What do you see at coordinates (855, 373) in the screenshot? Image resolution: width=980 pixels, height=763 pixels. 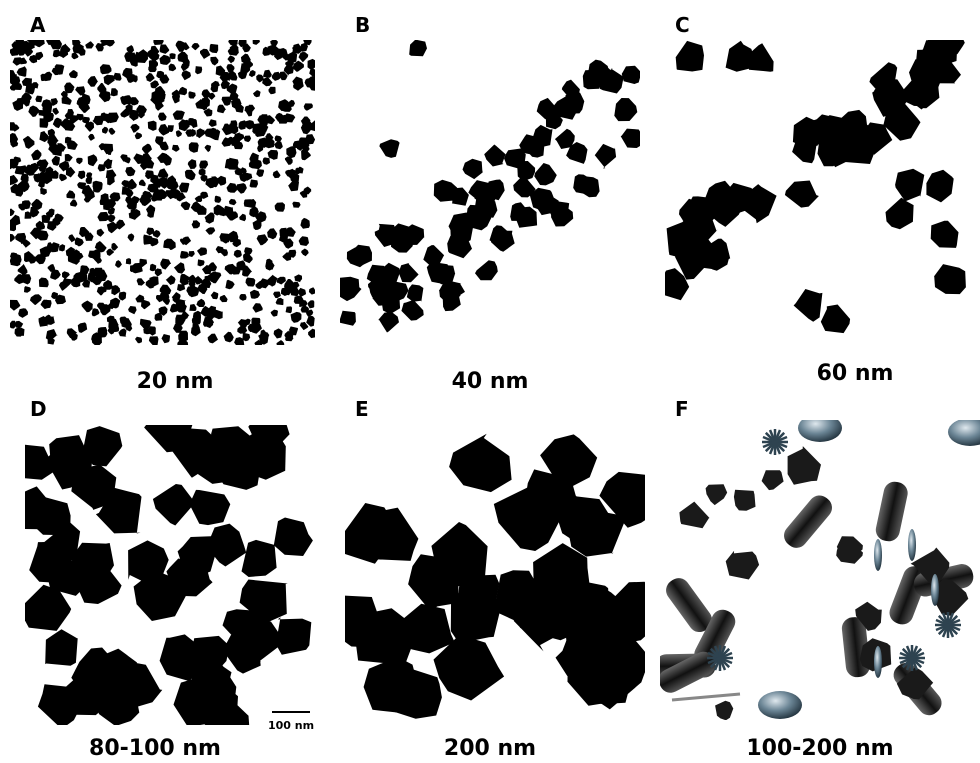 I see `panel-caption: 60 nm` at bounding box center [855, 373].